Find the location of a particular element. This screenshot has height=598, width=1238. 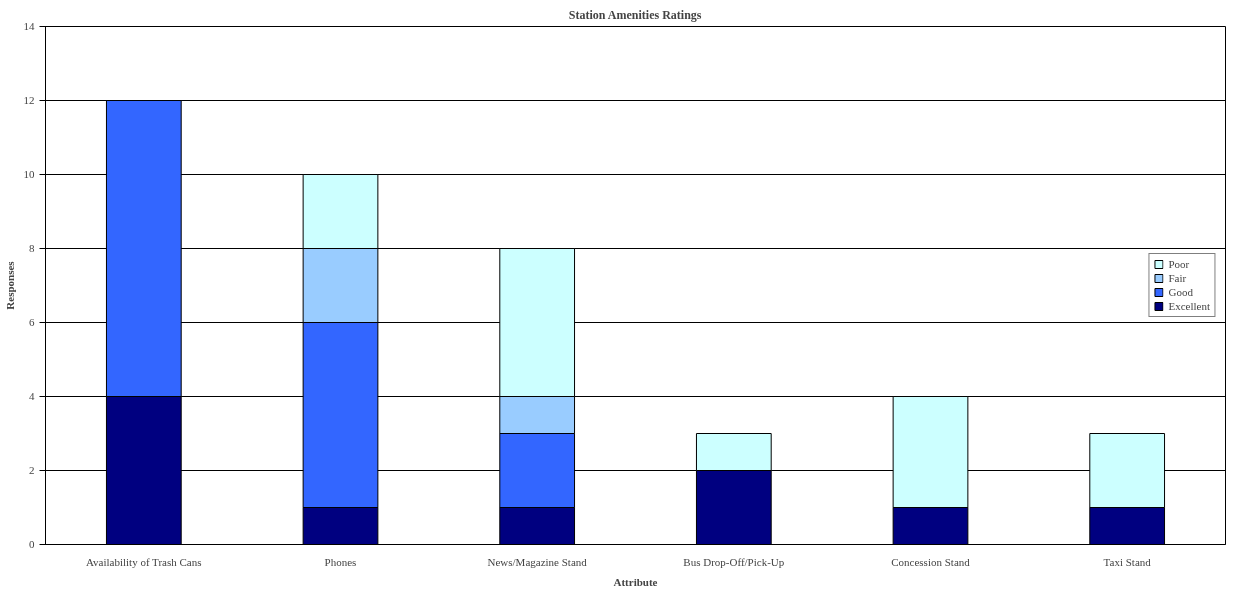

x-tick-label: Taxi Stand is located at coordinates (1127, 561).